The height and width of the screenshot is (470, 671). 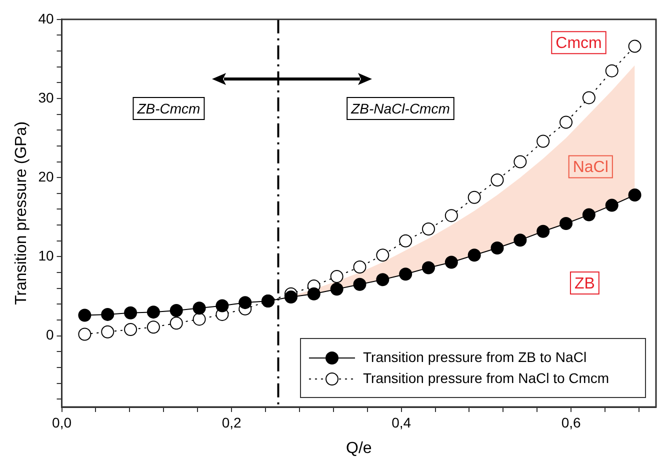 I want to click on y-tick-label: 30, so click(x=46, y=97).